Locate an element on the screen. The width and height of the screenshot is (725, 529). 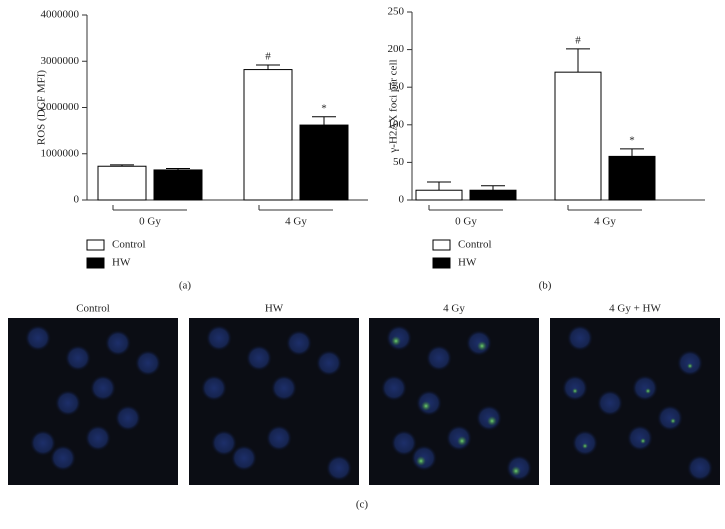
y-tick-label: 3000000 is located at coordinates (60, 61).